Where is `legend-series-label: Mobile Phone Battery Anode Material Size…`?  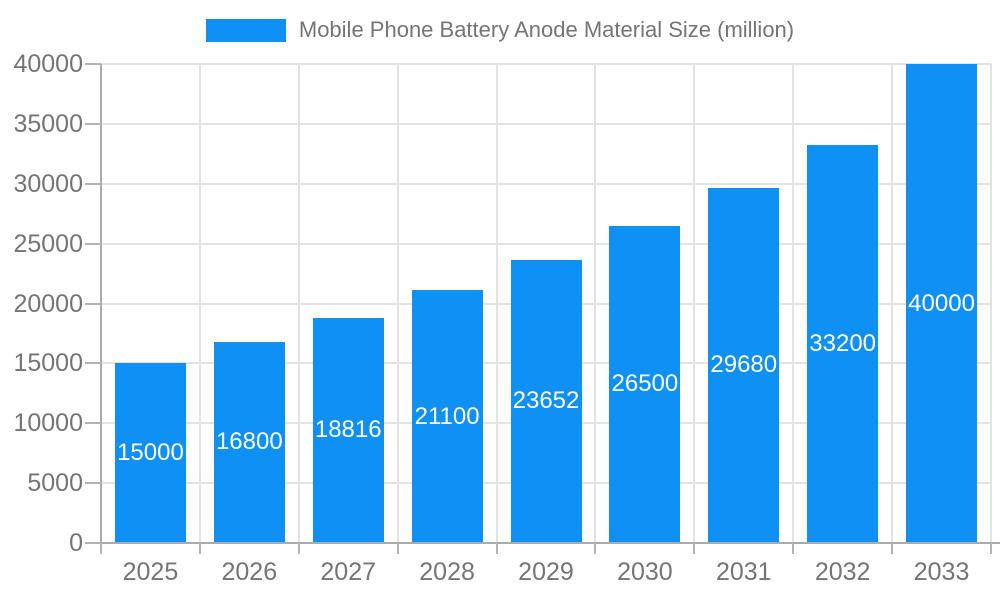
legend-series-label: Mobile Phone Battery Anode Material Size… is located at coordinates (546, 29).